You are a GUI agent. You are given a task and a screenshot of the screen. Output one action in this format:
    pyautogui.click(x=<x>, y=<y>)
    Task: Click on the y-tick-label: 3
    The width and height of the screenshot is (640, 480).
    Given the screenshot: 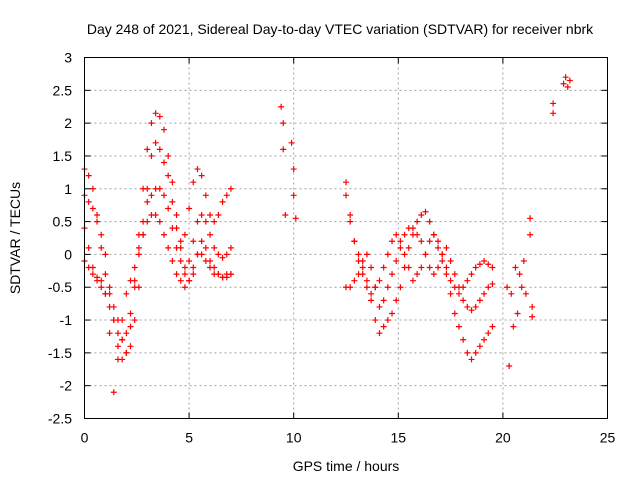 What is the action you would take?
    pyautogui.click(x=68, y=58)
    